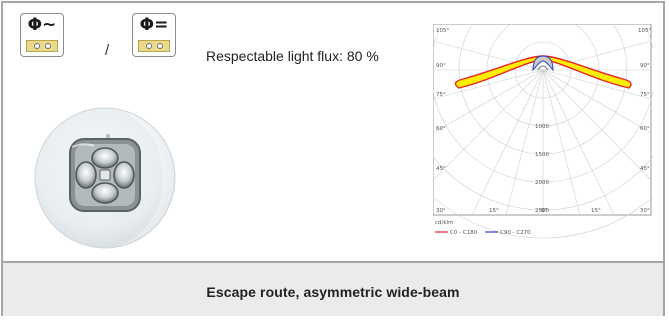 Image resolution: width=669 pixels, height=320 pixels. What do you see at coordinates (542, 155) in the screenshot?
I see `radial-label: 1500` at bounding box center [542, 155].